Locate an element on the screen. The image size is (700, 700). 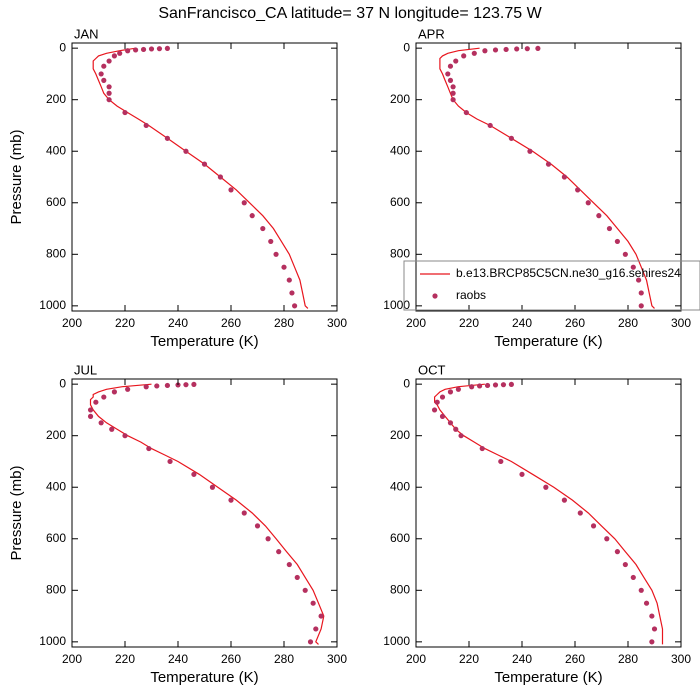
legend-box is located at coordinates (551, 285).